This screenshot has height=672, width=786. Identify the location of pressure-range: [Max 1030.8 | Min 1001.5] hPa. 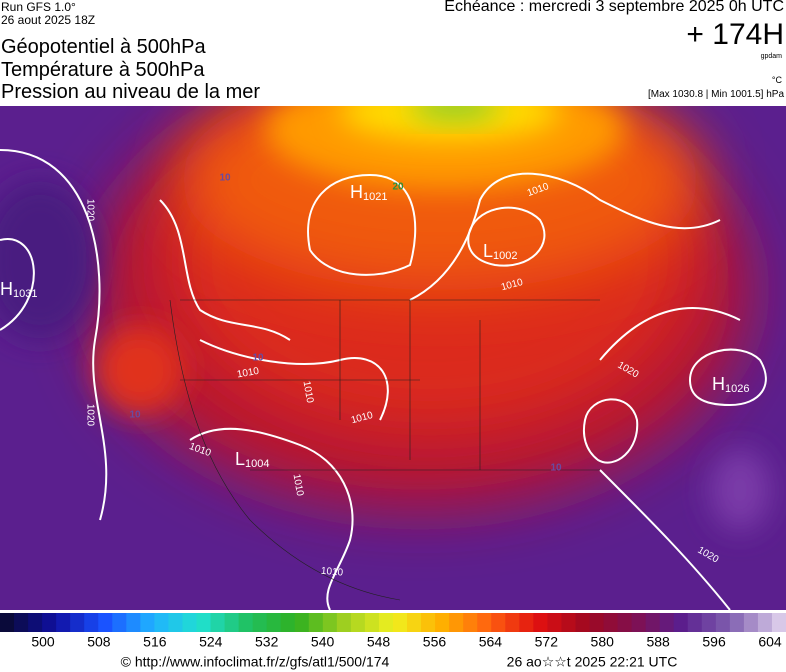
(715, 94).